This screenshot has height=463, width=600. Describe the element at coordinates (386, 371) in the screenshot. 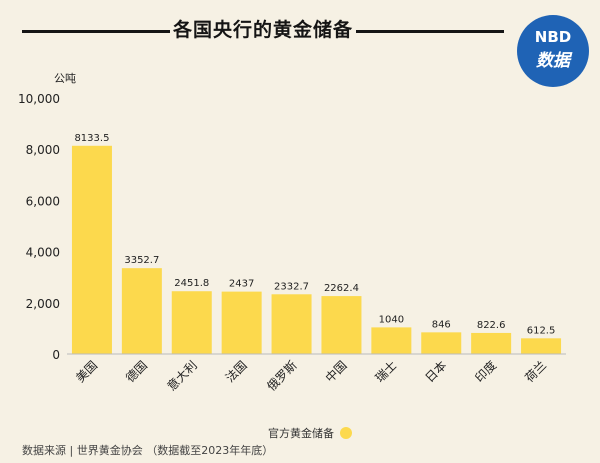

I see `x-tick-label: 瑞士` at that location.